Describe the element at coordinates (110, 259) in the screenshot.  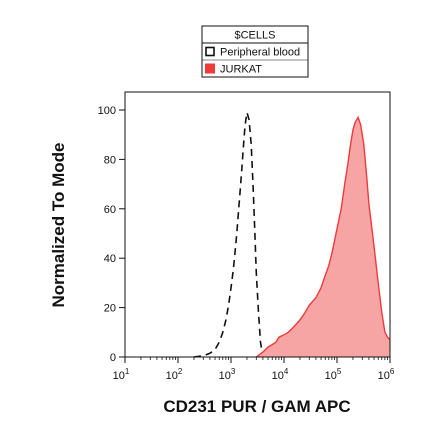
I see `y-tick-label: 40` at that location.